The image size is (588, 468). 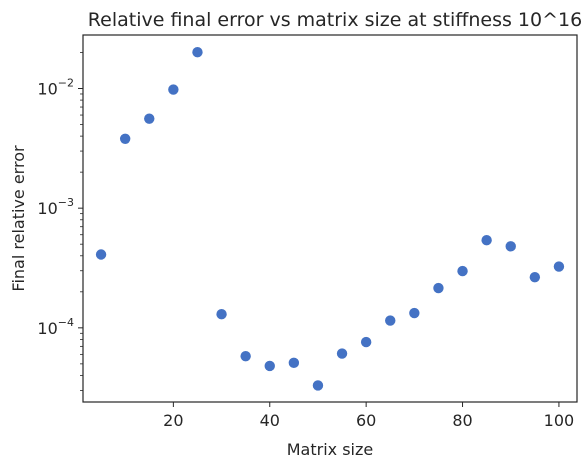 What do you see at coordinates (66, 202) in the screenshot?
I see `y-tick-exponent: −3` at bounding box center [66, 202].